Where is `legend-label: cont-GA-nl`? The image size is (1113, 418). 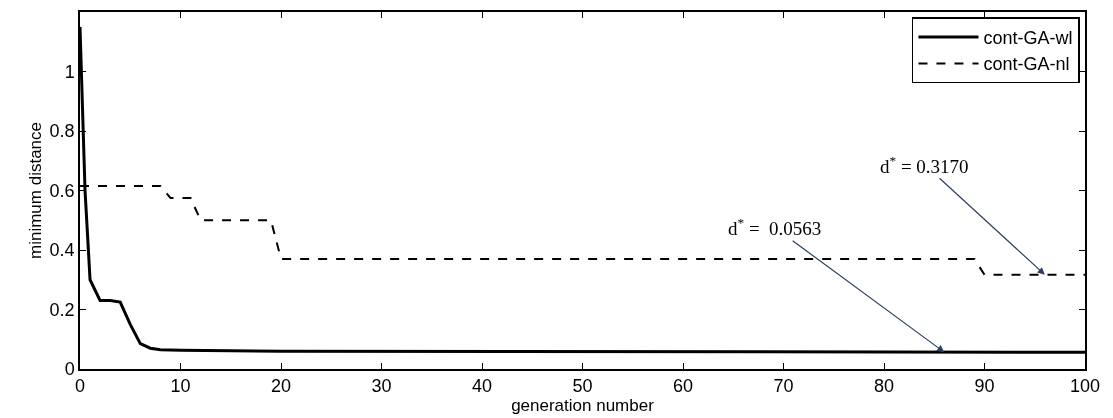
legend-label: cont-GA-nl is located at coordinates (1026, 64).